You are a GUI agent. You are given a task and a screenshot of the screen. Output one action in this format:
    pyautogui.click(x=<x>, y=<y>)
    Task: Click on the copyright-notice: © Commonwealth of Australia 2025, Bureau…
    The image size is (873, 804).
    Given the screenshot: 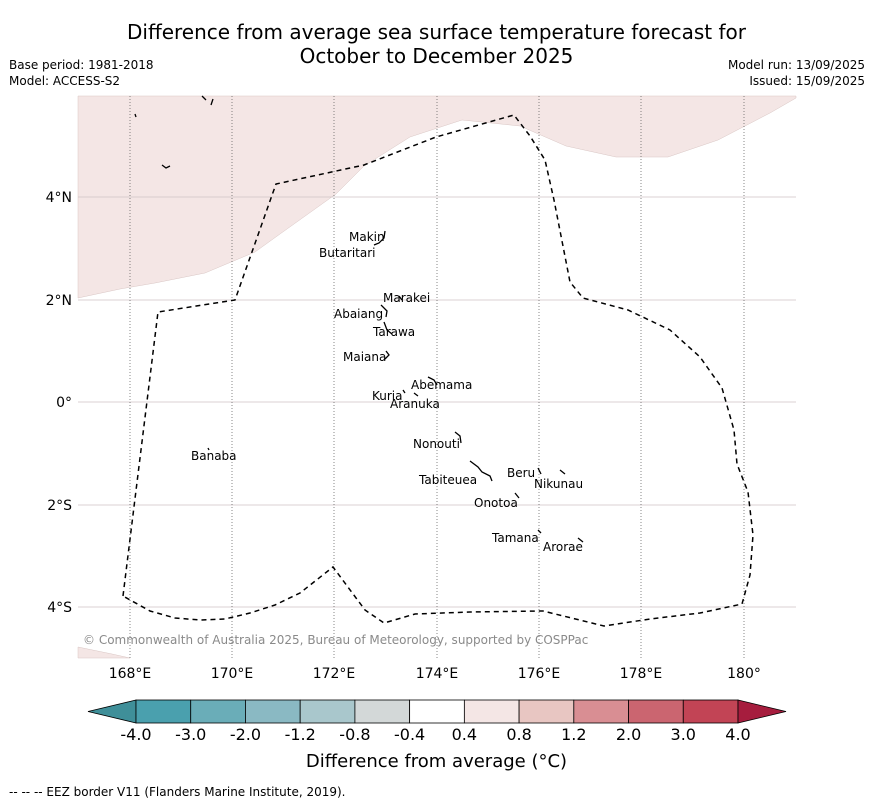 What is the action you would take?
    pyautogui.click(x=335, y=640)
    